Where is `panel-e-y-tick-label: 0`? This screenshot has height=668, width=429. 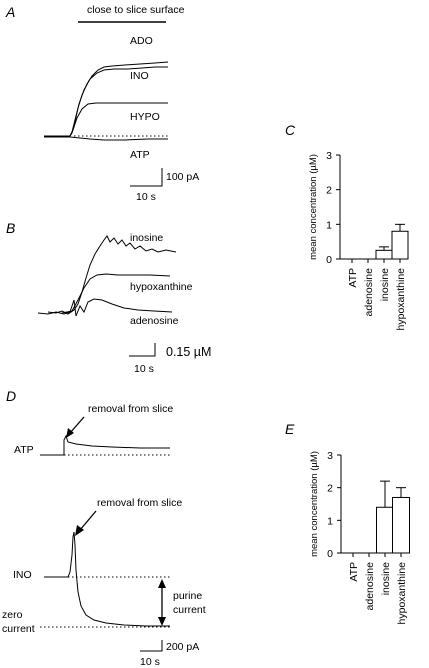 panel-e-y-tick-label: 0 is located at coordinates (330, 554).